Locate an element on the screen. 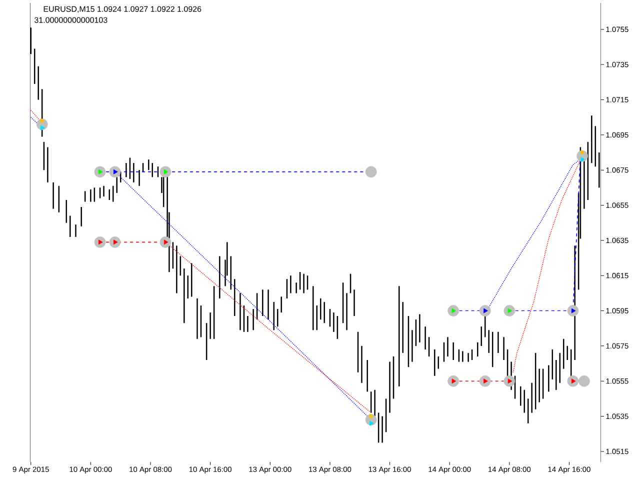 The height and width of the screenshot is (480, 640). chart-title: EURUSD,M15 1.0924 1.0927 1.0922 1.0926 is located at coordinates (123, 9).